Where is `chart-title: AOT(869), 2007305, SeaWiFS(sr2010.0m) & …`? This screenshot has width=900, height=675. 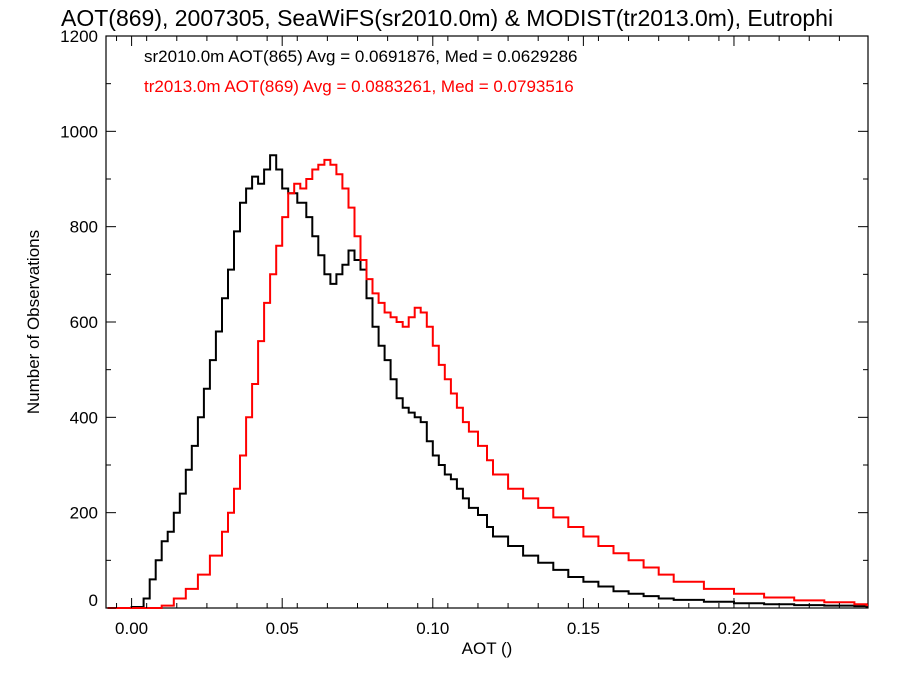
chart-title: AOT(869), 2007305, SeaWiFS(sr2010.0m) & … is located at coordinates (447, 18).